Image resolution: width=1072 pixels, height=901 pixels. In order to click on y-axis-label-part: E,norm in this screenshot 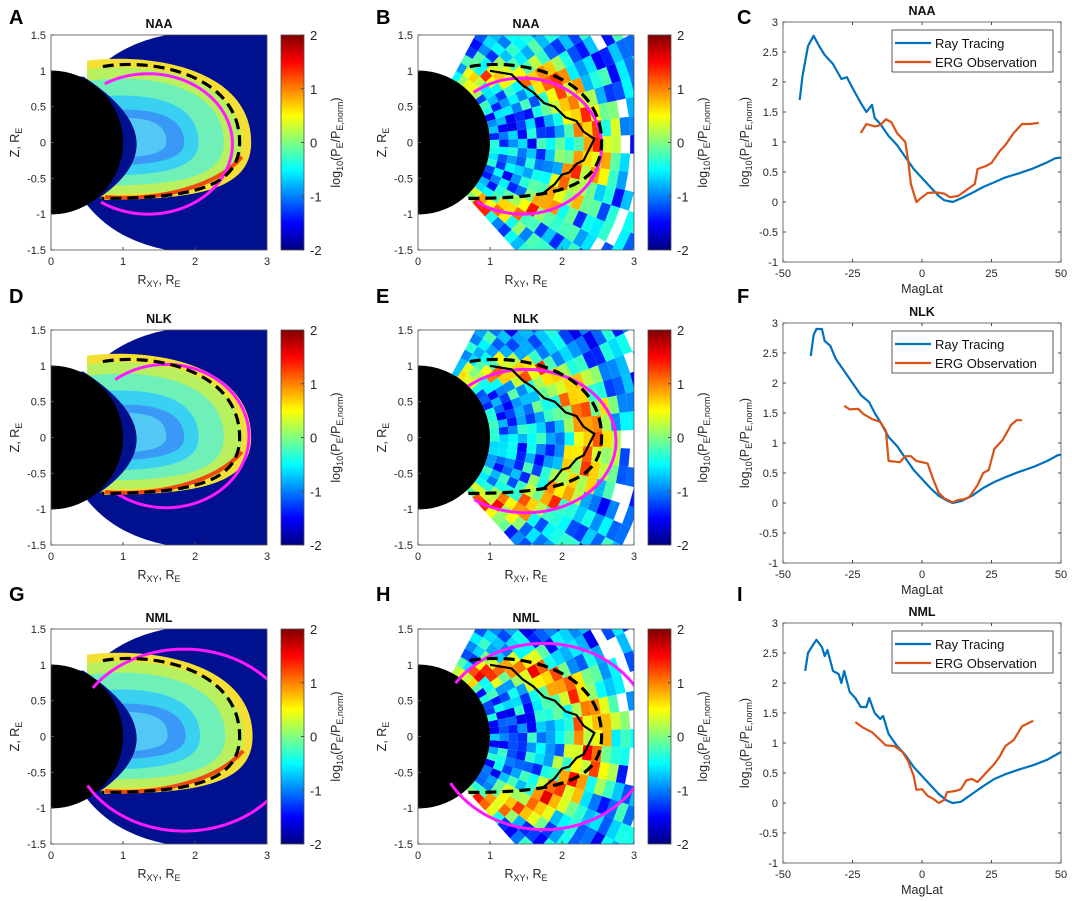, I will do `click(749, 416)`.